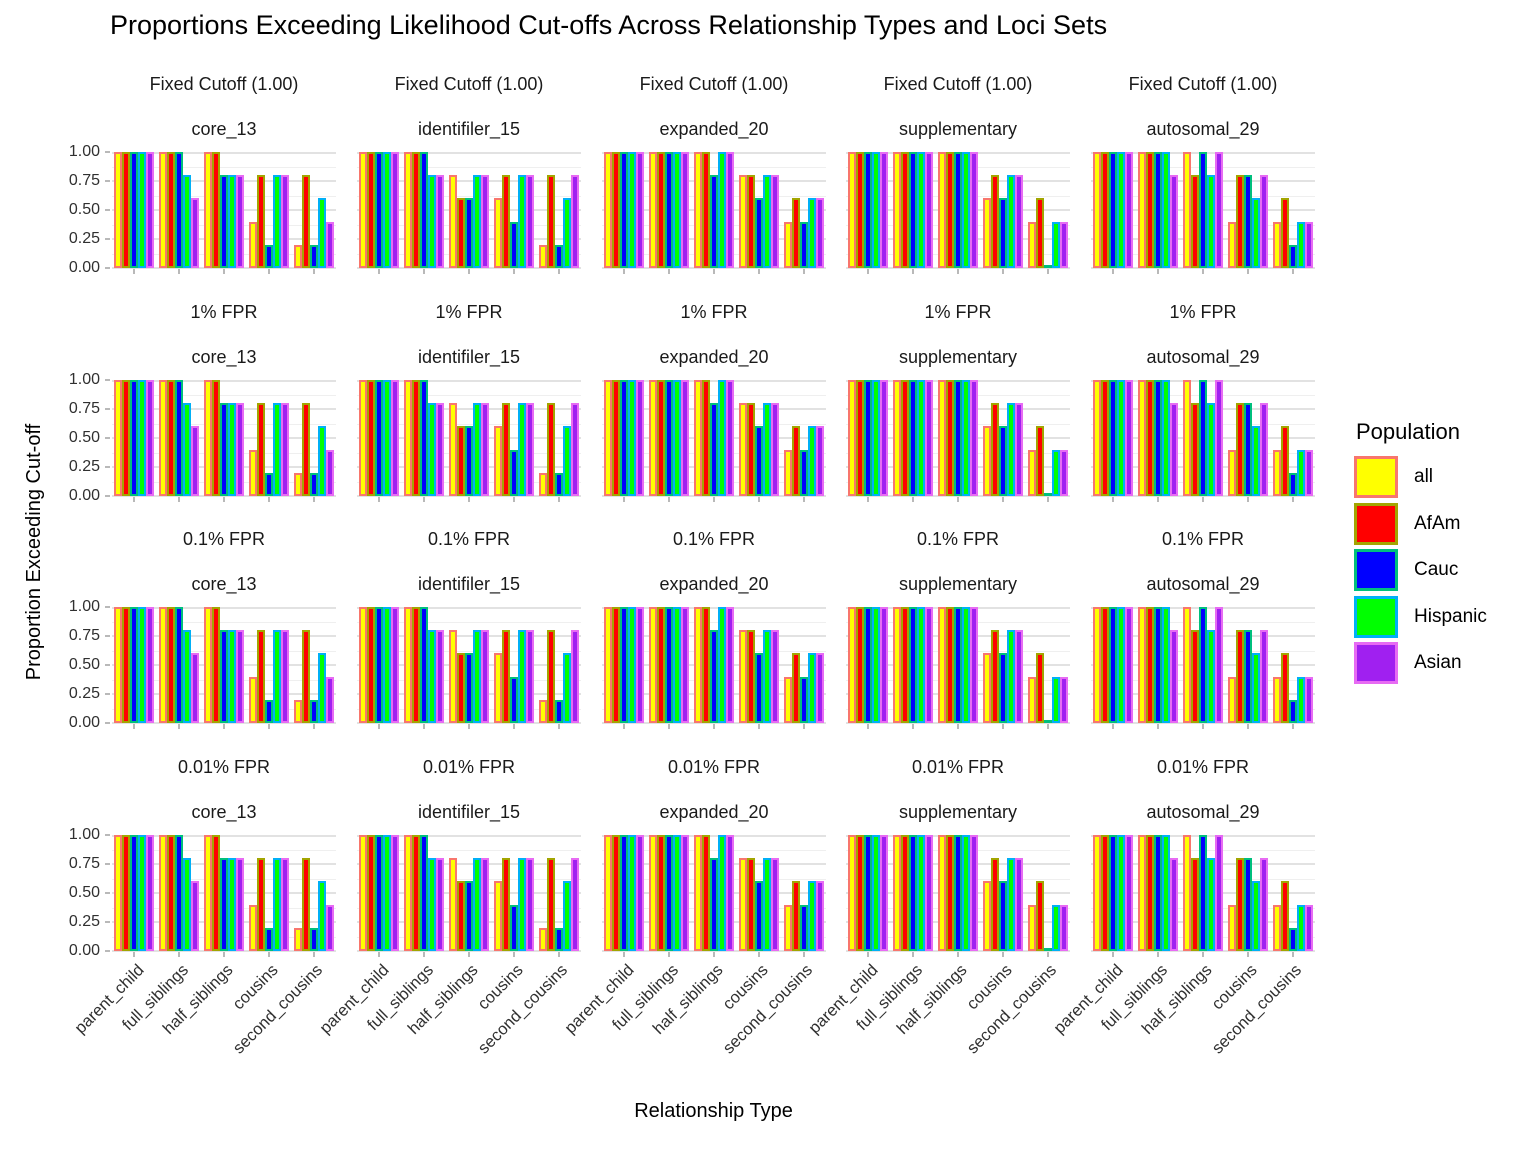 The width and height of the screenshot is (1536, 1152). I want to click on facet-locus-label: core_13, so click(224, 129).